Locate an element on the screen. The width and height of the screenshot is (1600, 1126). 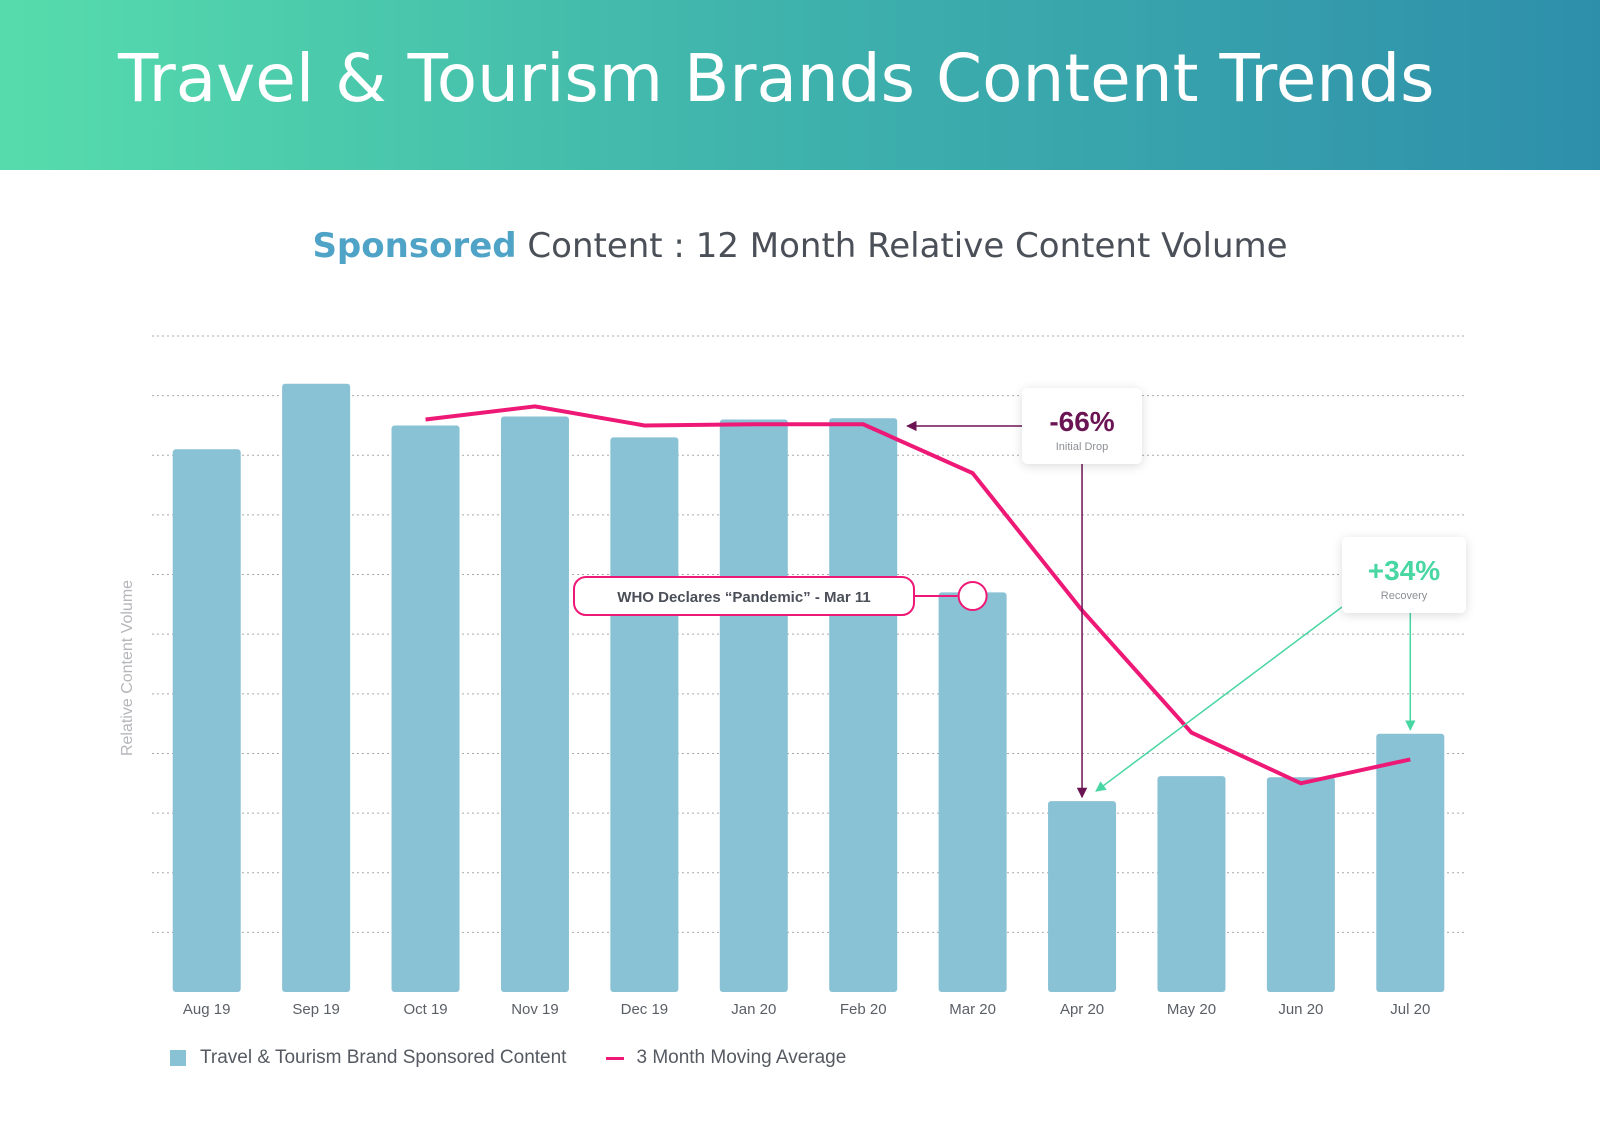
drop-value: -66% is located at coordinates (1081, 421).